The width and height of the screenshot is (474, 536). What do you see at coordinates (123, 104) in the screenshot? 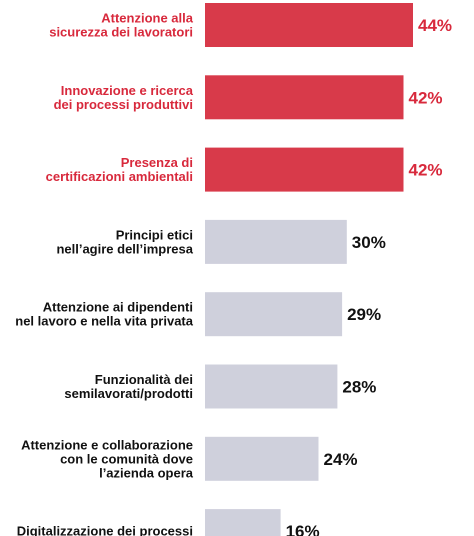
I see `category-label-line: dei processi produttivi` at bounding box center [123, 104].